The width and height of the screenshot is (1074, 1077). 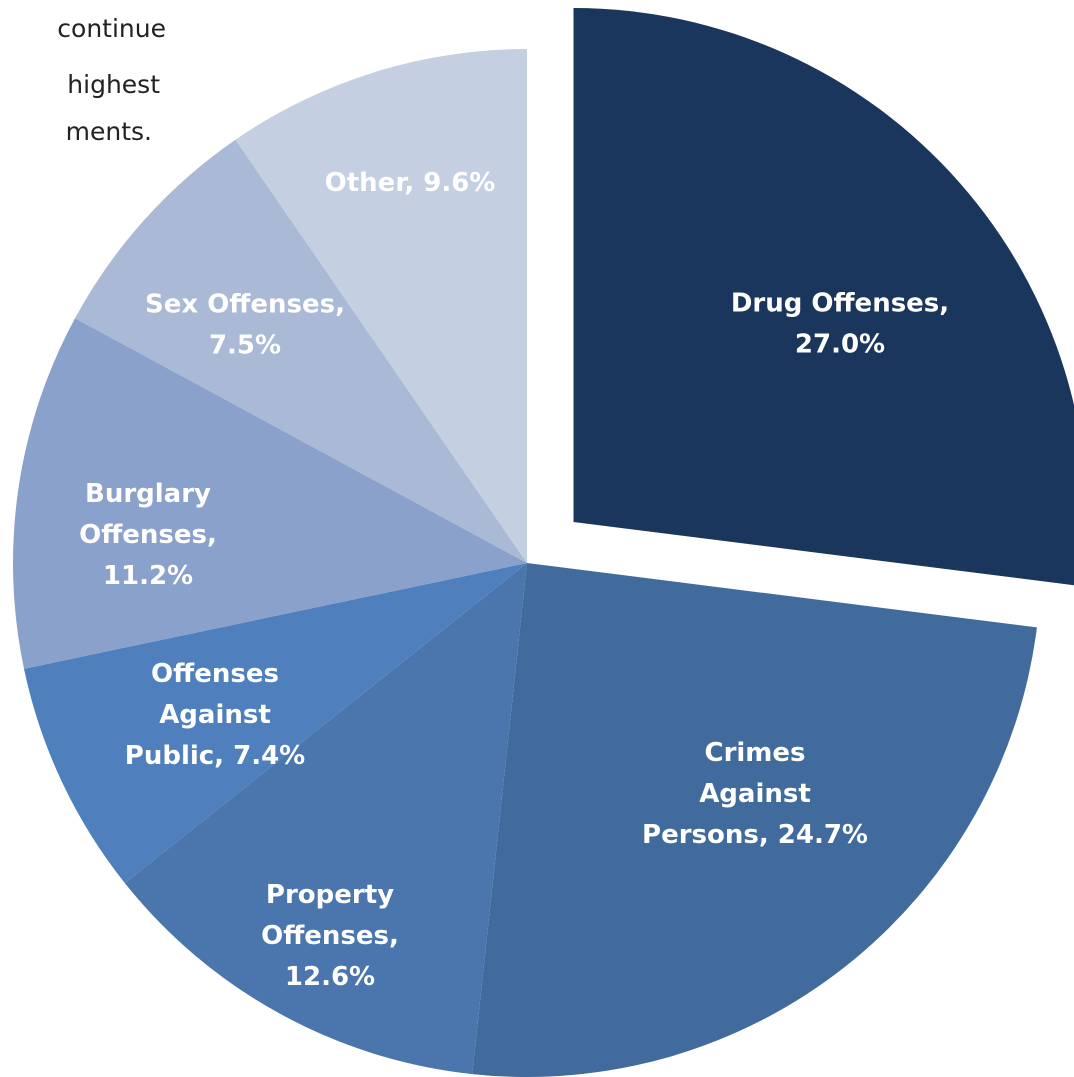 What do you see at coordinates (840, 324) in the screenshot?
I see `data-label: Drug Offenses, 27.0%` at bounding box center [840, 324].